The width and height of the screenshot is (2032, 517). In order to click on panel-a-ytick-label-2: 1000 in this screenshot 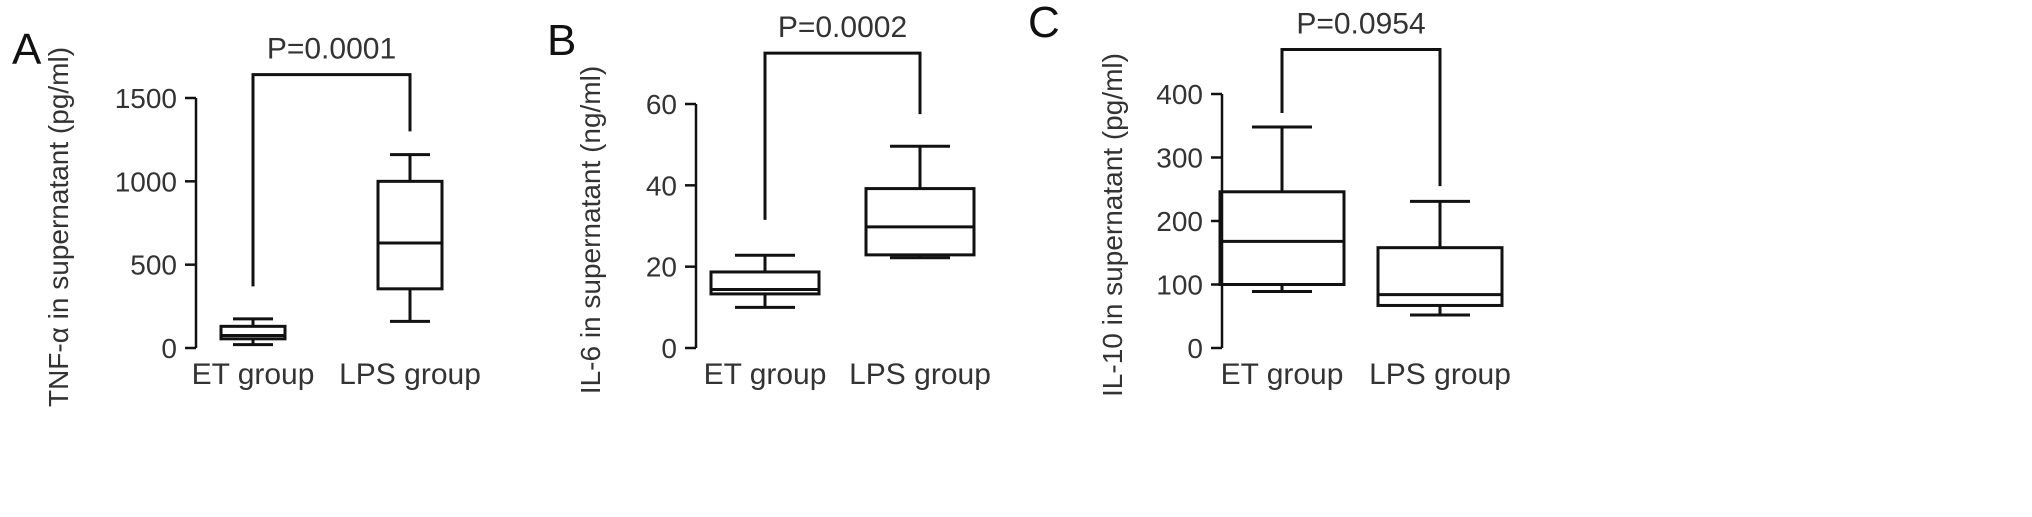, I will do `click(146, 181)`.